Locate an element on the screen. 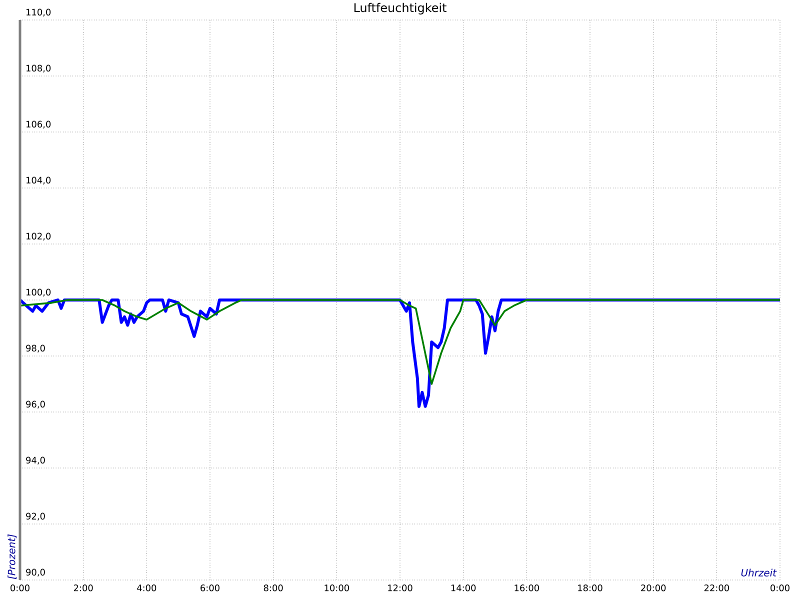  x-tick-label: 2:00 is located at coordinates (83, 588).